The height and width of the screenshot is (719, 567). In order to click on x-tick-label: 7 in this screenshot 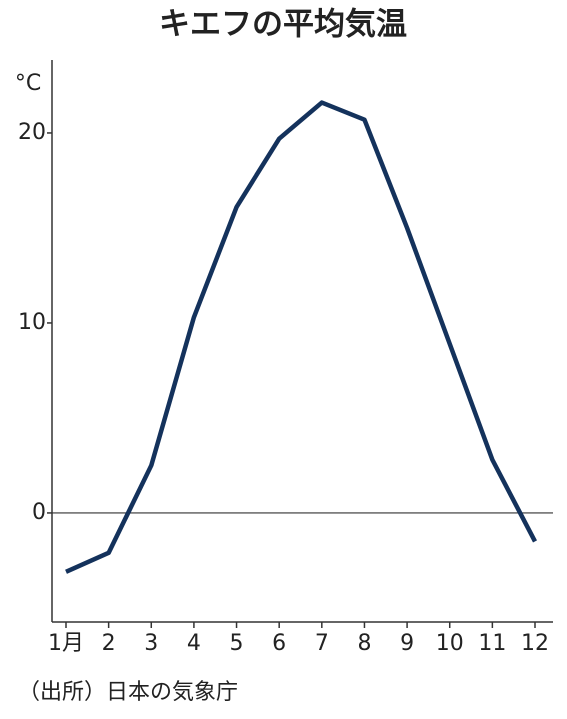, I will do `click(322, 643)`.